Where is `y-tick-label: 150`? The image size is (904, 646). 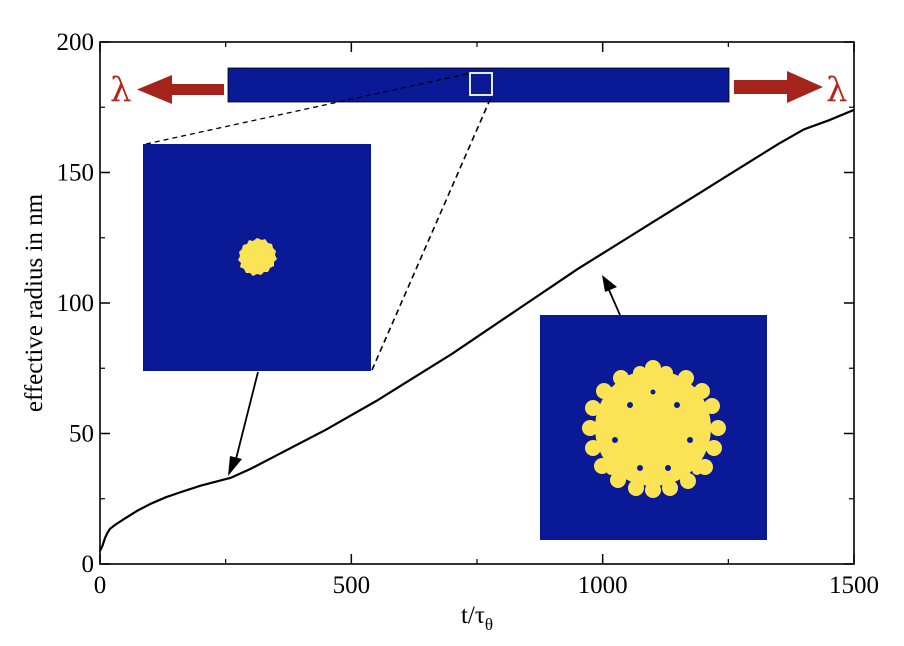 y-tick-label: 150 is located at coordinates (76, 173).